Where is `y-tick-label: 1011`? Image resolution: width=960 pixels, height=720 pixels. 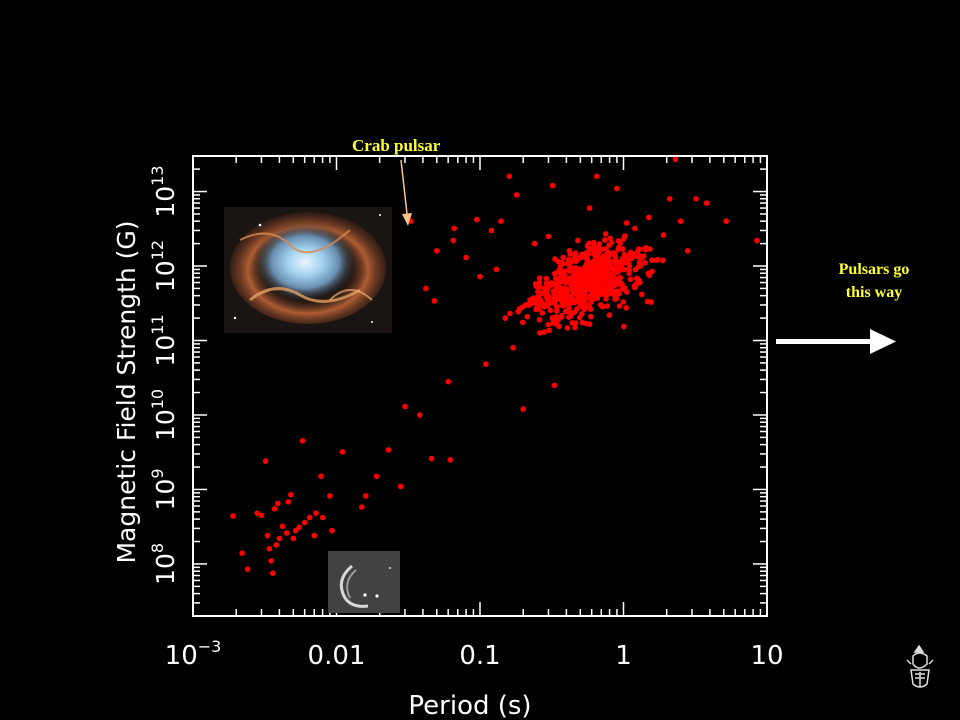 y-tick-label: 1011 is located at coordinates (164, 340).